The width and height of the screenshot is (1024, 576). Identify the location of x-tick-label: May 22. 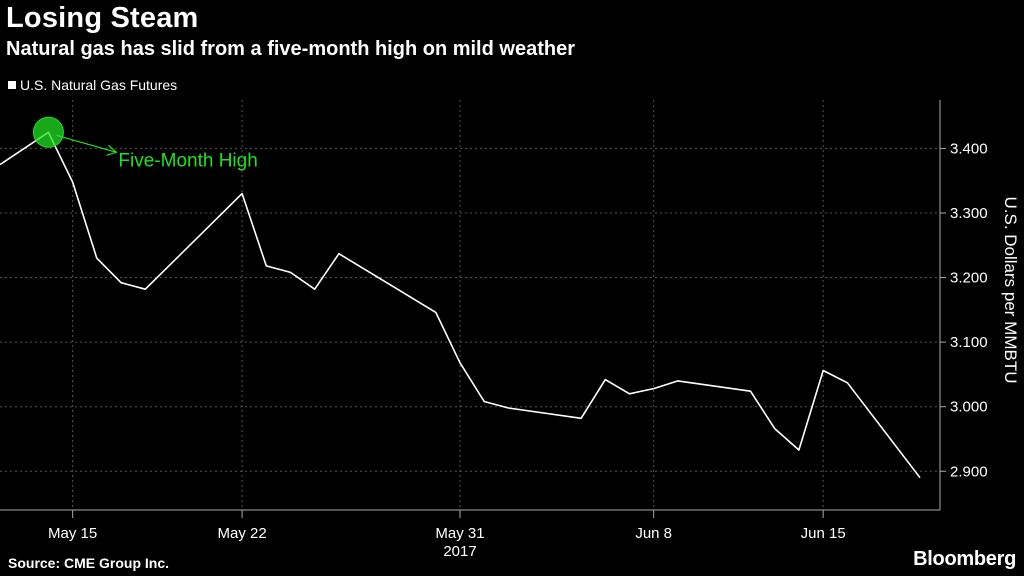
(242, 533).